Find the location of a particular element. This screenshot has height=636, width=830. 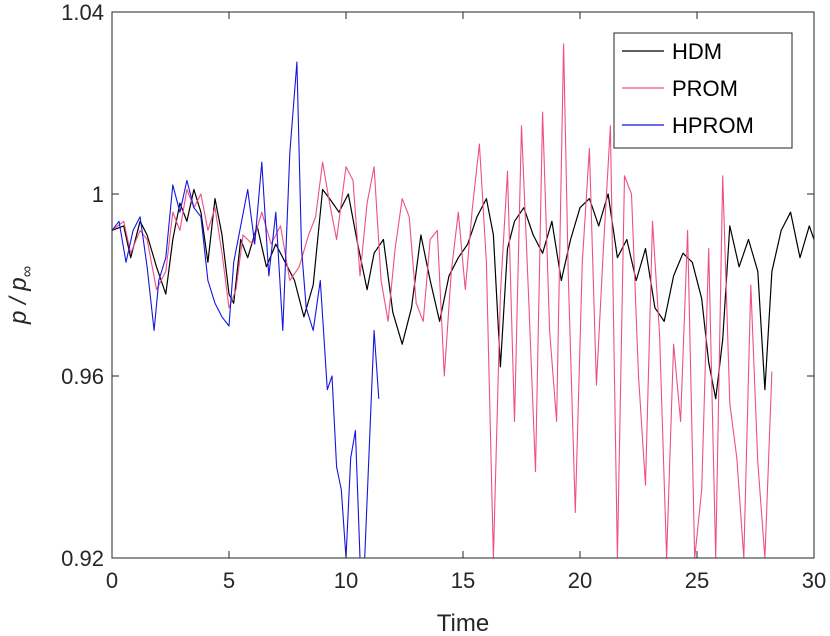

legend: HDM PROM HPROM is located at coordinates (703, 90).